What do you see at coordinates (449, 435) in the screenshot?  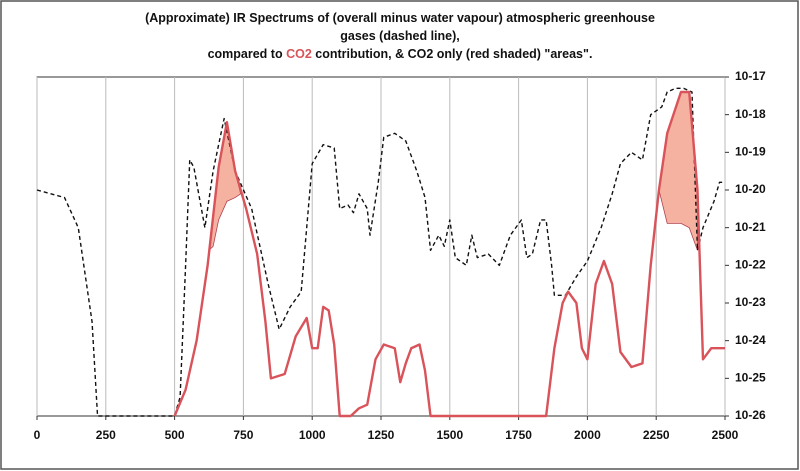 I see `x-tick-label: 1500` at bounding box center [449, 435].